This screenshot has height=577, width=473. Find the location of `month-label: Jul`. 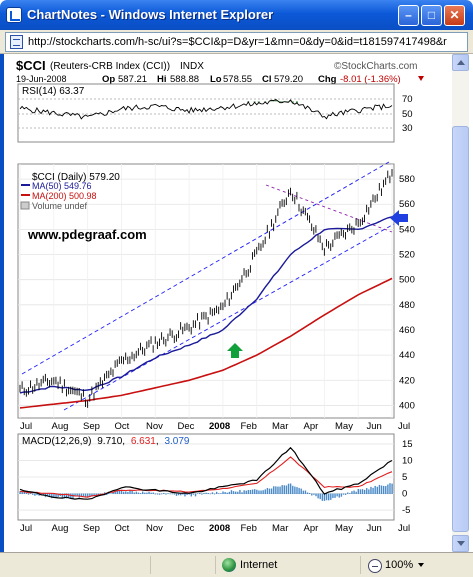

month-label: Jul is located at coordinates (26, 528).